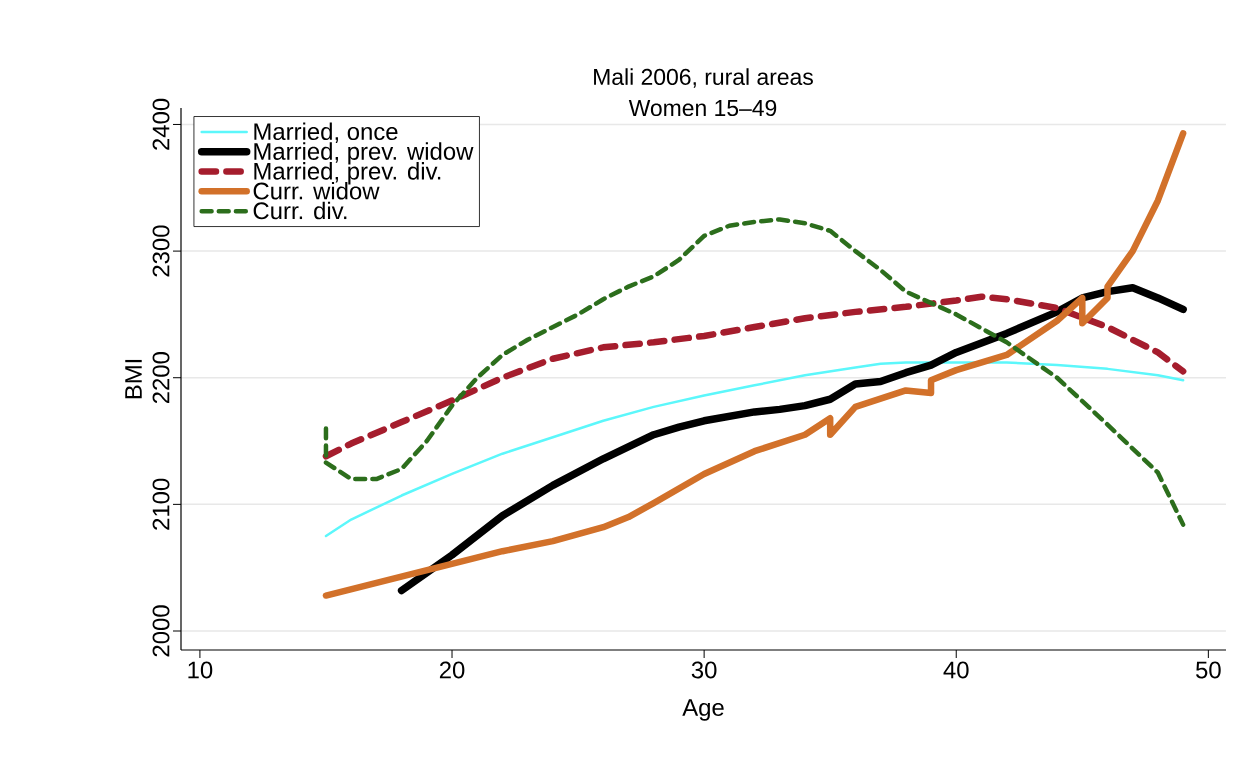 Image resolution: width=1253 pixels, height=770 pixels. What do you see at coordinates (704, 670) in the screenshot?
I see `x-tick-label: 30` at bounding box center [704, 670].